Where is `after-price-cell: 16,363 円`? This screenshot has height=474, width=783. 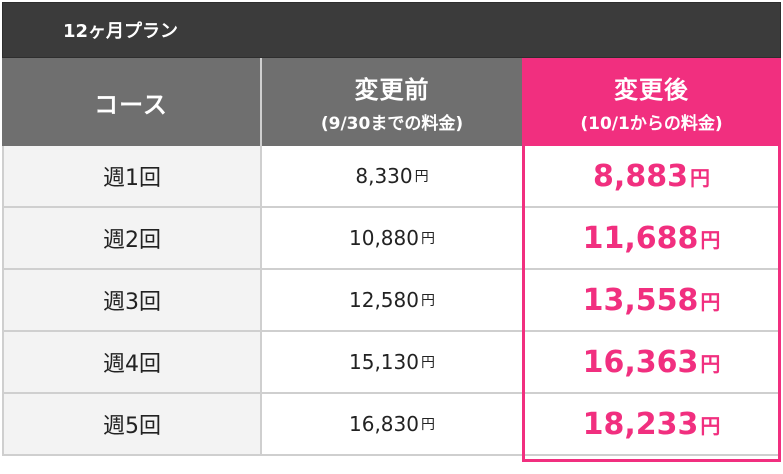 after-price-cell: 16,363 円 is located at coordinates (651, 363).